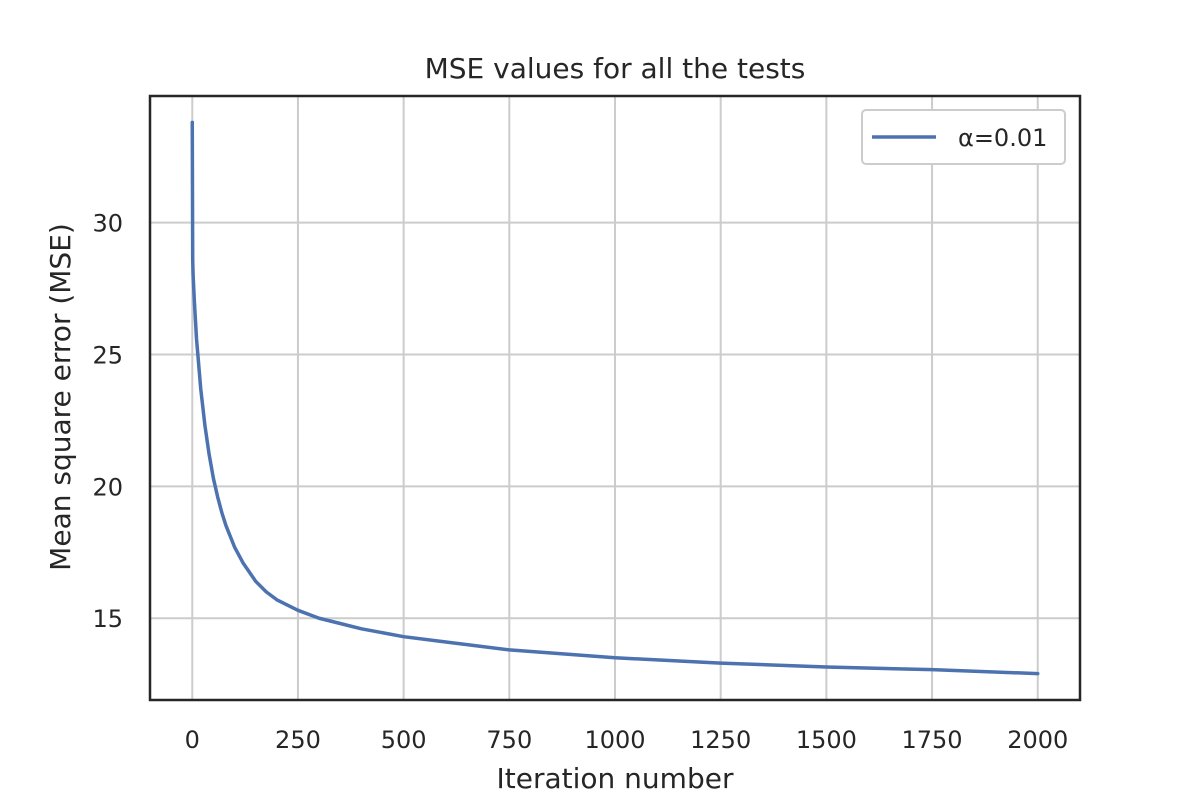 The image size is (1200, 800). I want to click on y-tick-label: 15, so click(107, 619).